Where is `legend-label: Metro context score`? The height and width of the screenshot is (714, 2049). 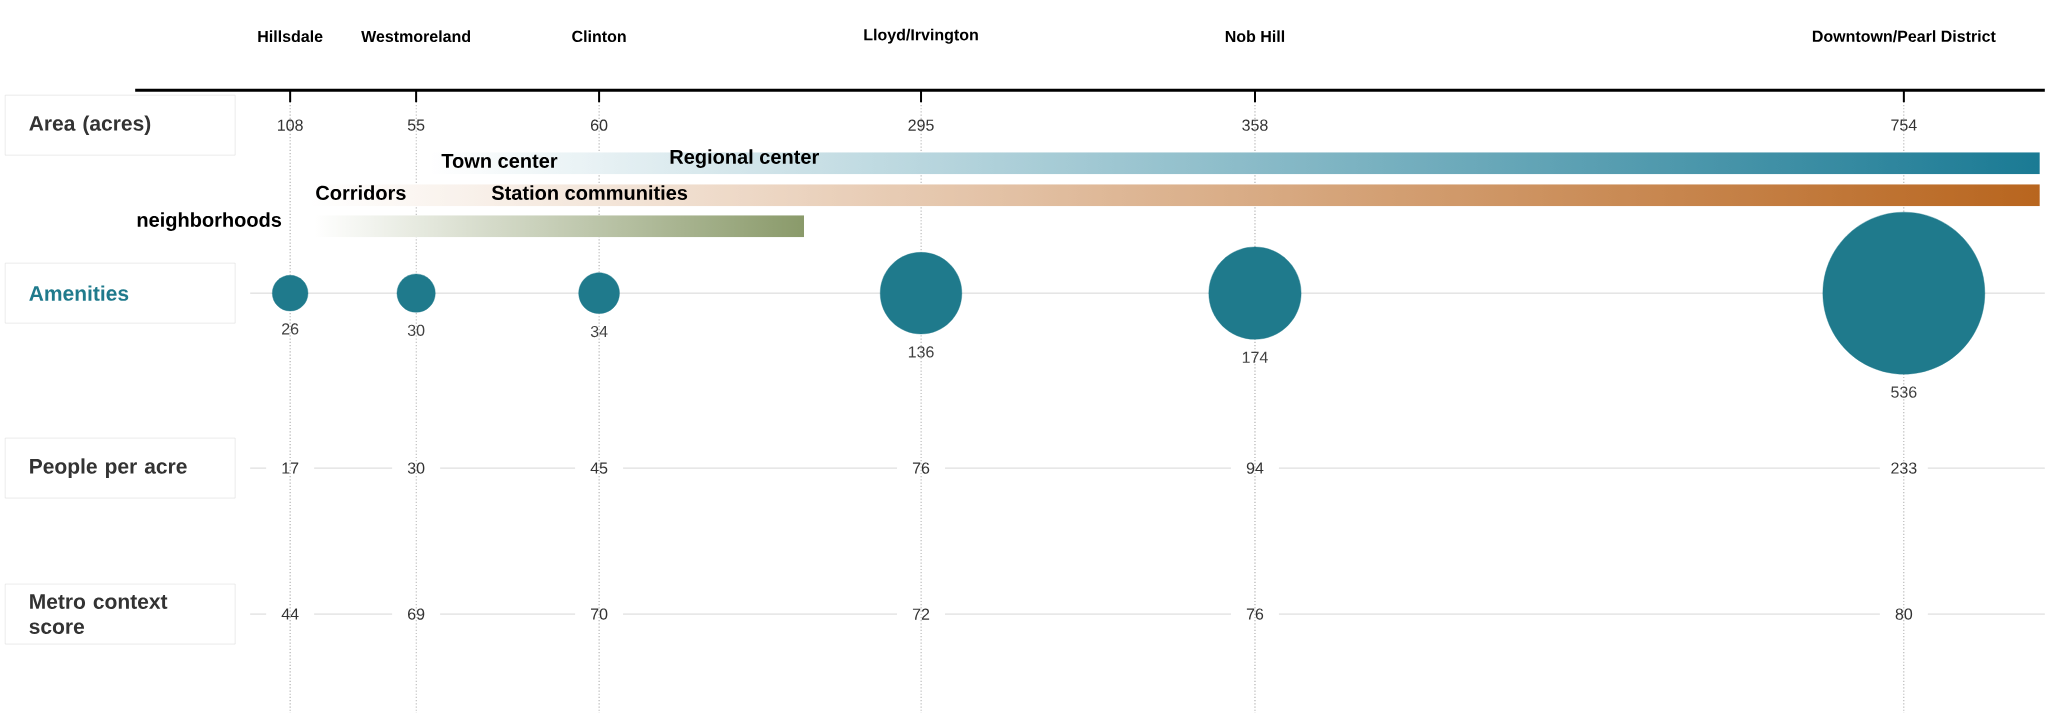 legend-label: Metro context score is located at coordinates (98, 614).